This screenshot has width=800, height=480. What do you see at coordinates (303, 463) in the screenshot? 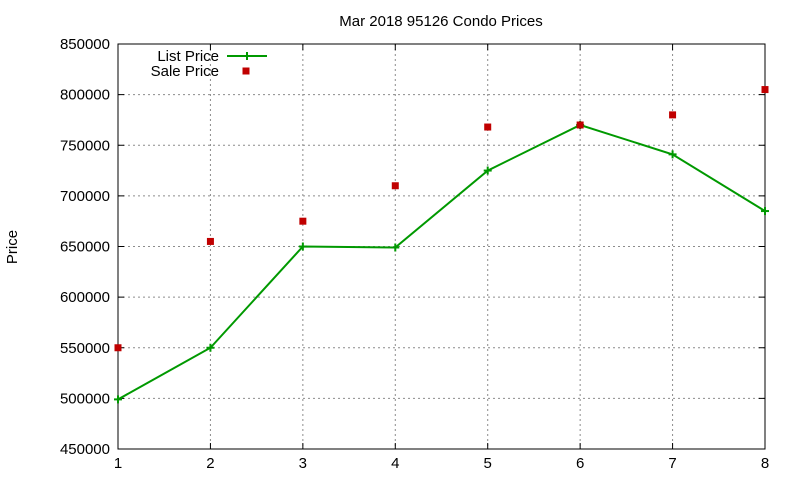
I see `x-tick-label: 3` at bounding box center [303, 463].